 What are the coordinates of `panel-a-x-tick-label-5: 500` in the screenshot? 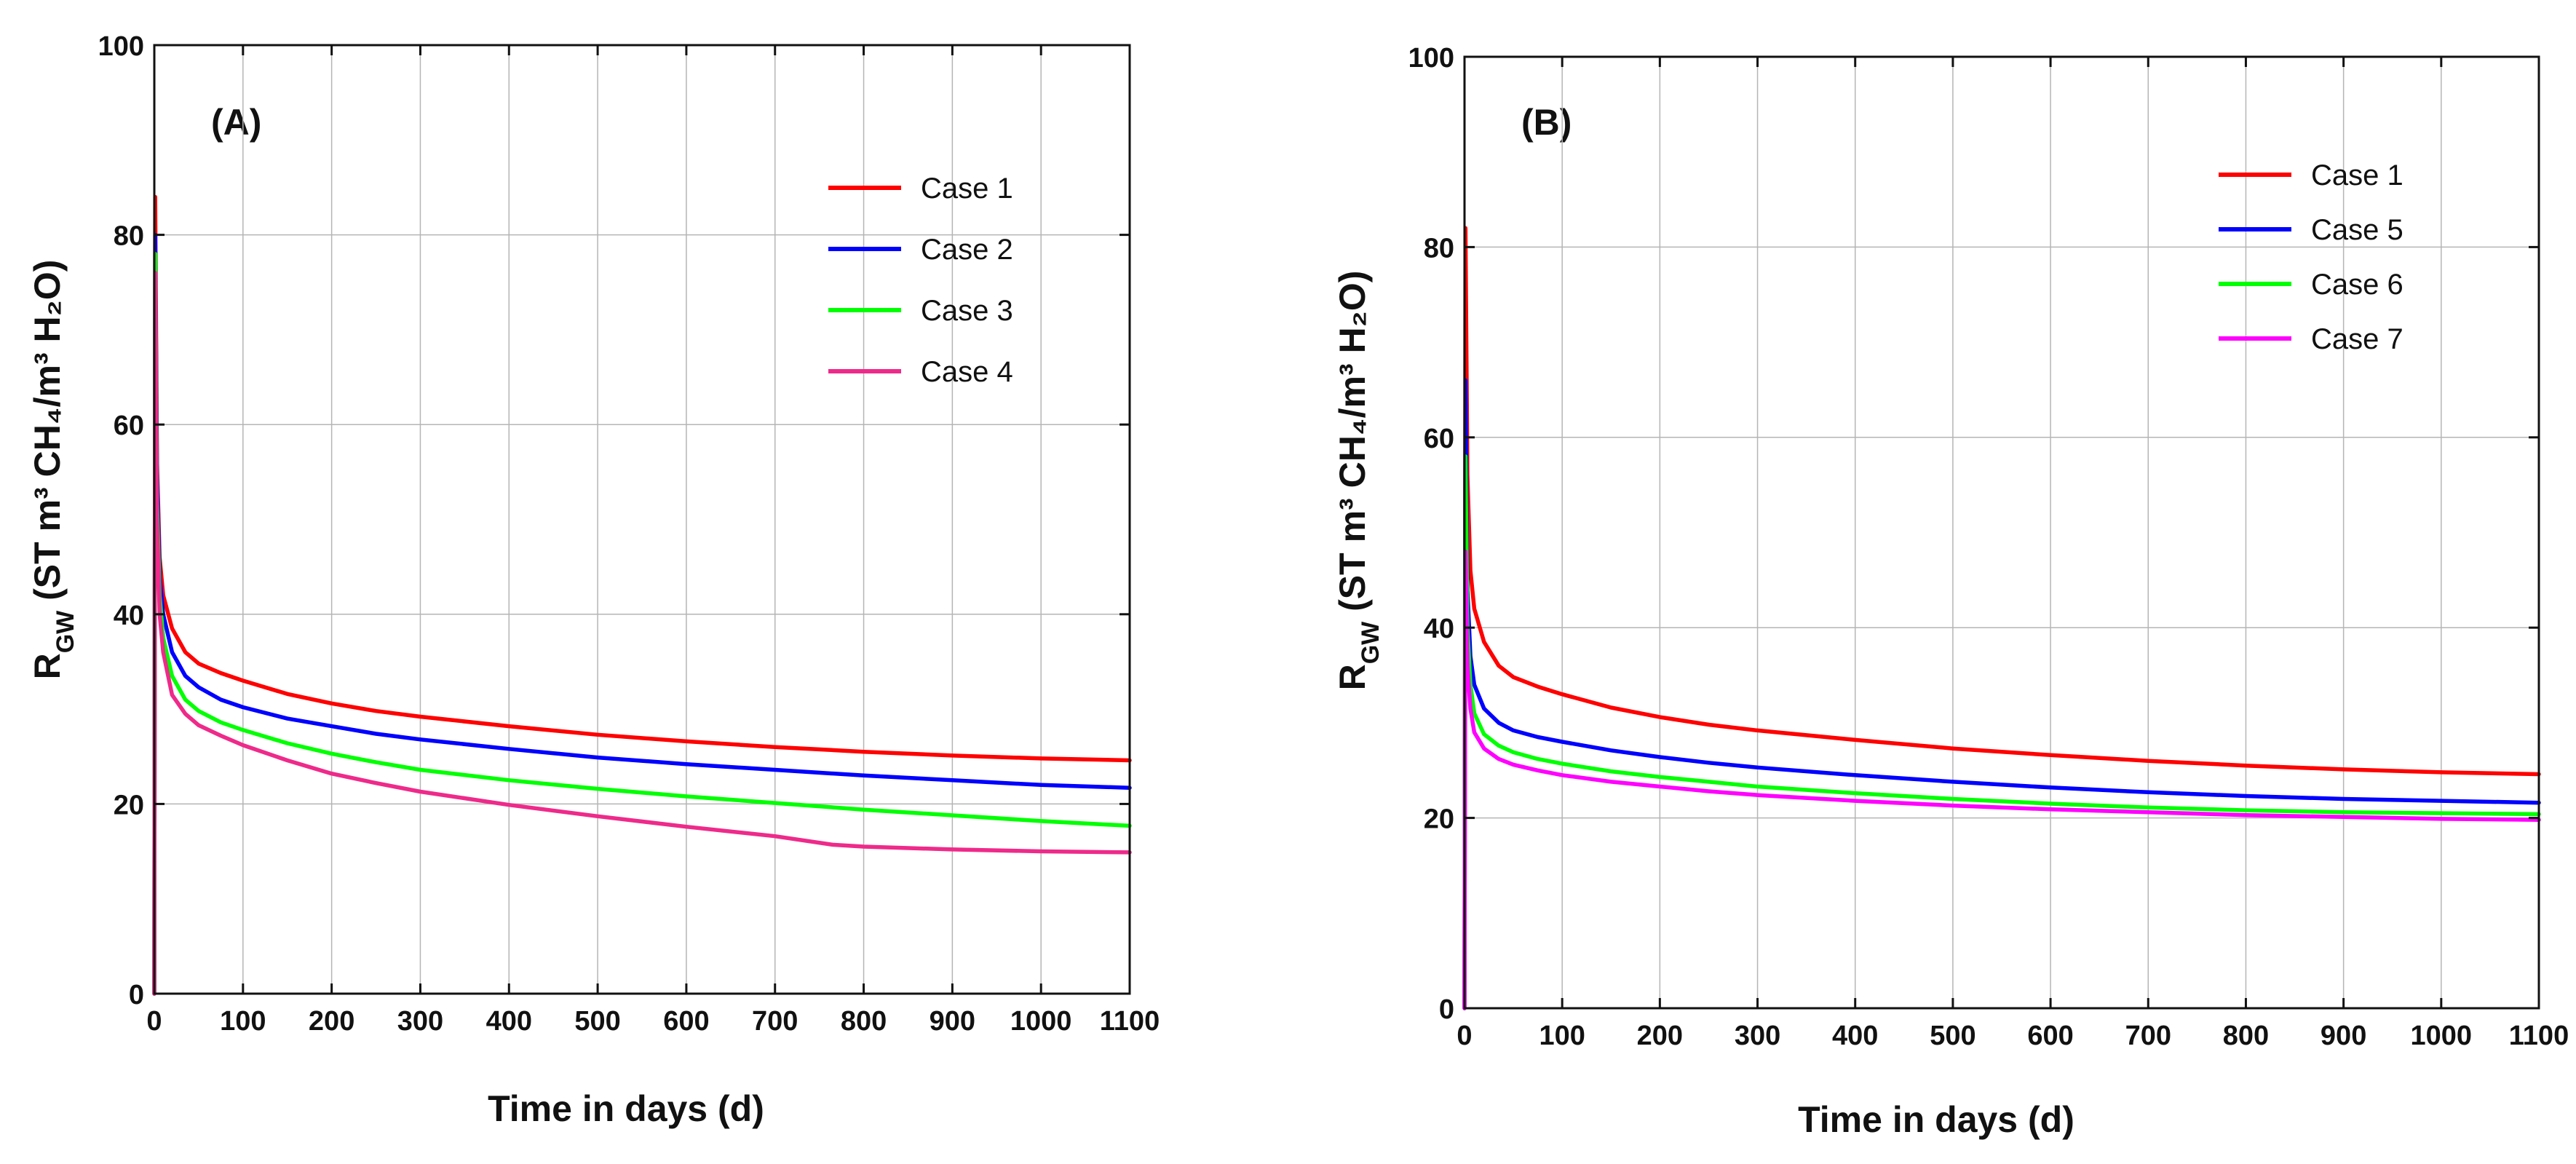 It's located at (597, 1021).